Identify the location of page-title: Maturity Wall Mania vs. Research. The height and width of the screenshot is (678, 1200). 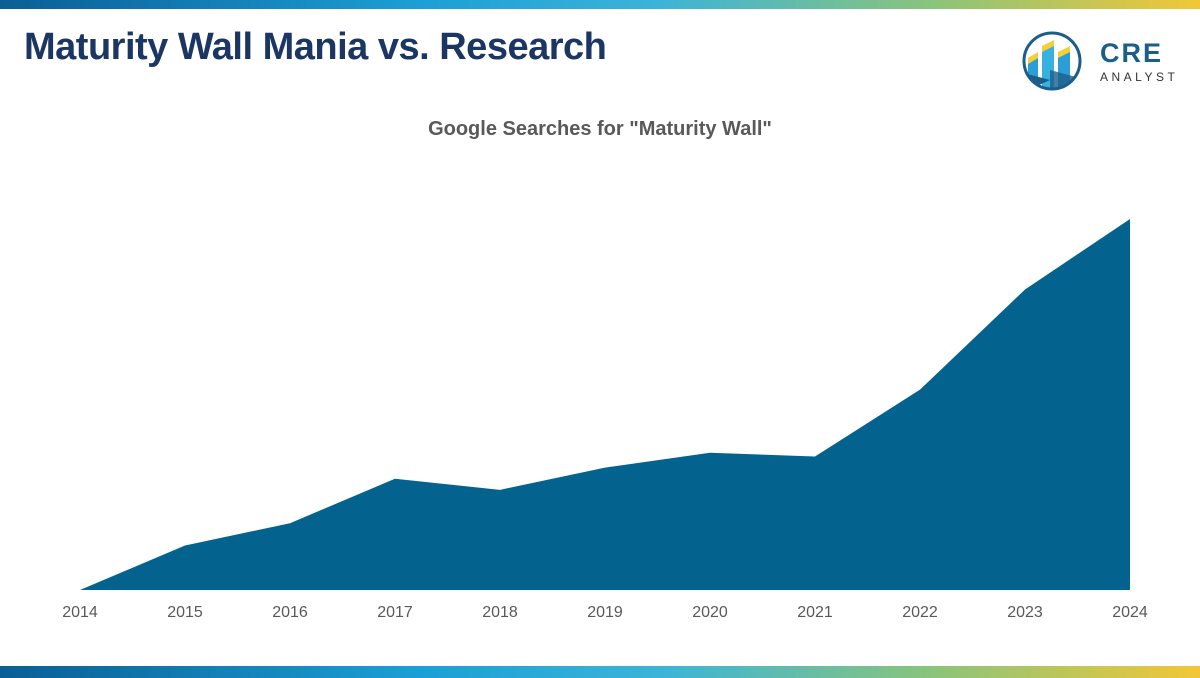
(315, 47).